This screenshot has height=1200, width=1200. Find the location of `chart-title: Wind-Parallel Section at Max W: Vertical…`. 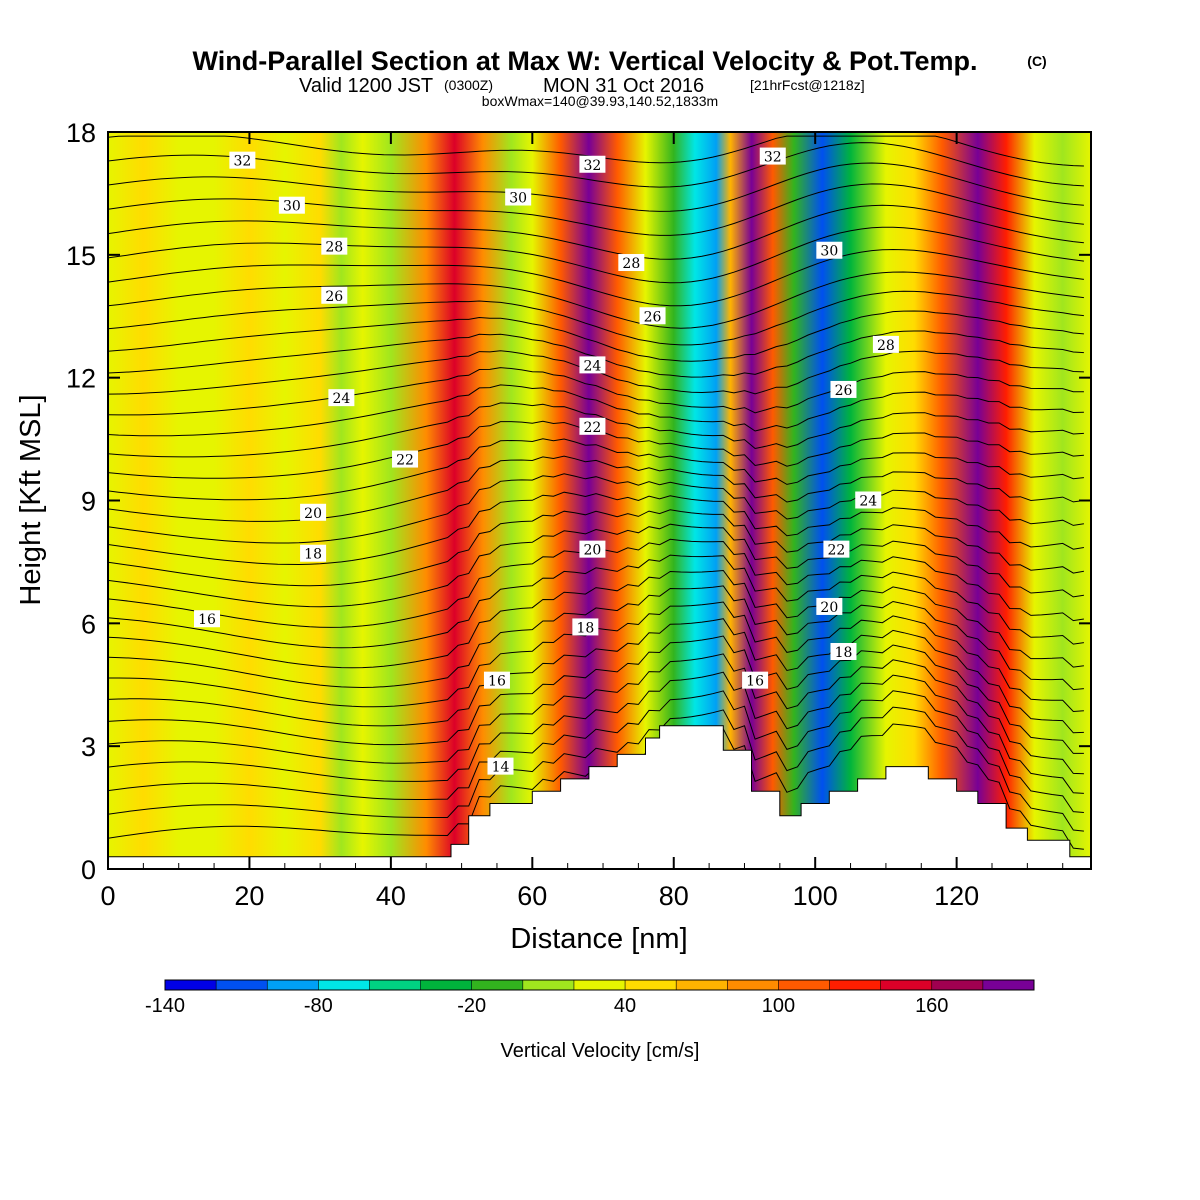

chart-title: Wind-Parallel Section at Max W: Vertical… is located at coordinates (585, 61).